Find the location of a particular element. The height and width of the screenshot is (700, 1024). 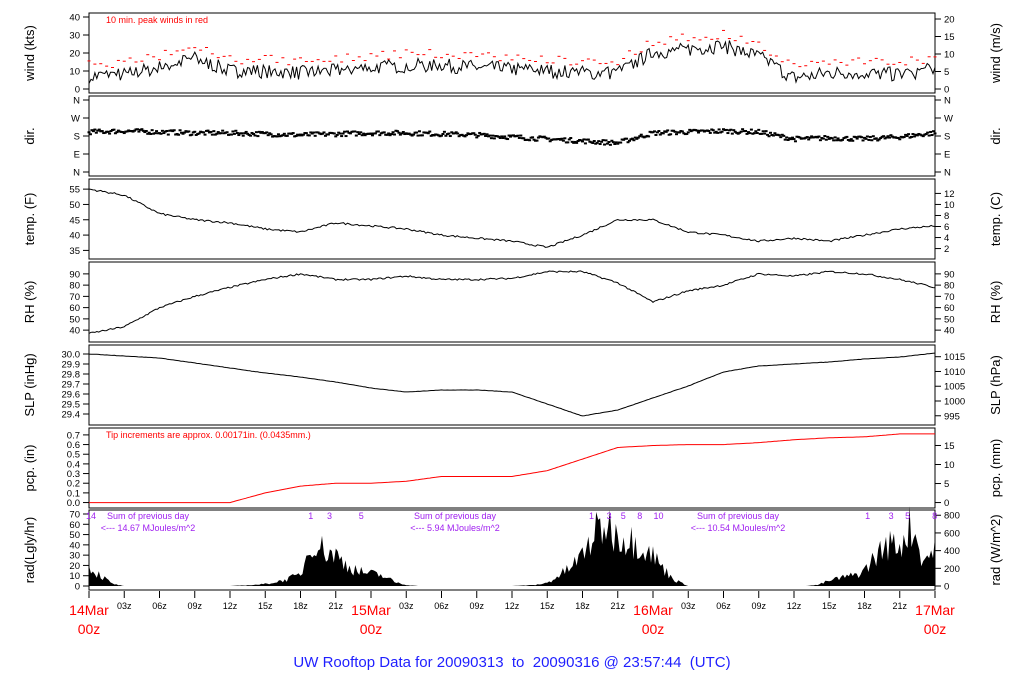

tick-label-right: 15 is located at coordinates (949, 37).